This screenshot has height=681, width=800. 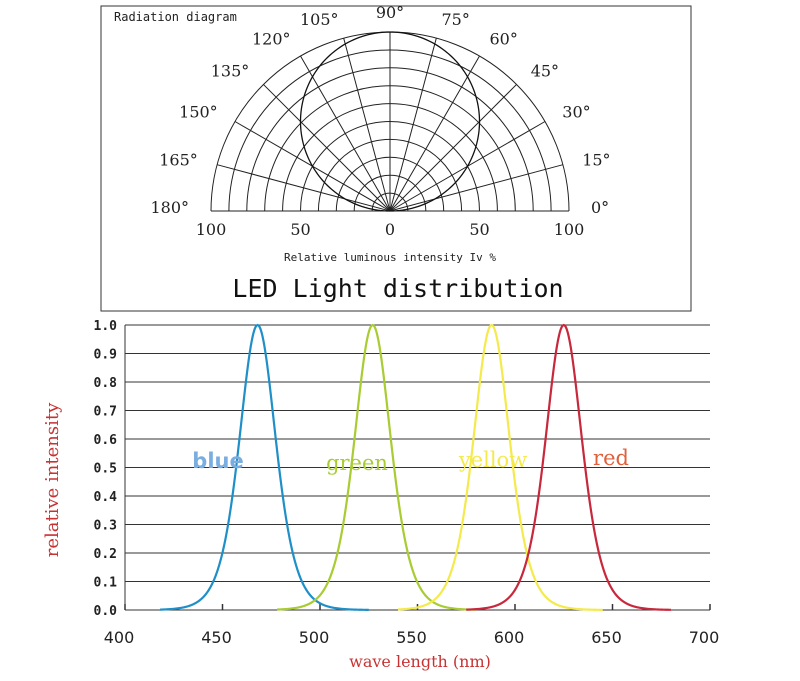 What do you see at coordinates (105, 554) in the screenshot?
I see `y-tick-label: 0.2` at bounding box center [105, 554].